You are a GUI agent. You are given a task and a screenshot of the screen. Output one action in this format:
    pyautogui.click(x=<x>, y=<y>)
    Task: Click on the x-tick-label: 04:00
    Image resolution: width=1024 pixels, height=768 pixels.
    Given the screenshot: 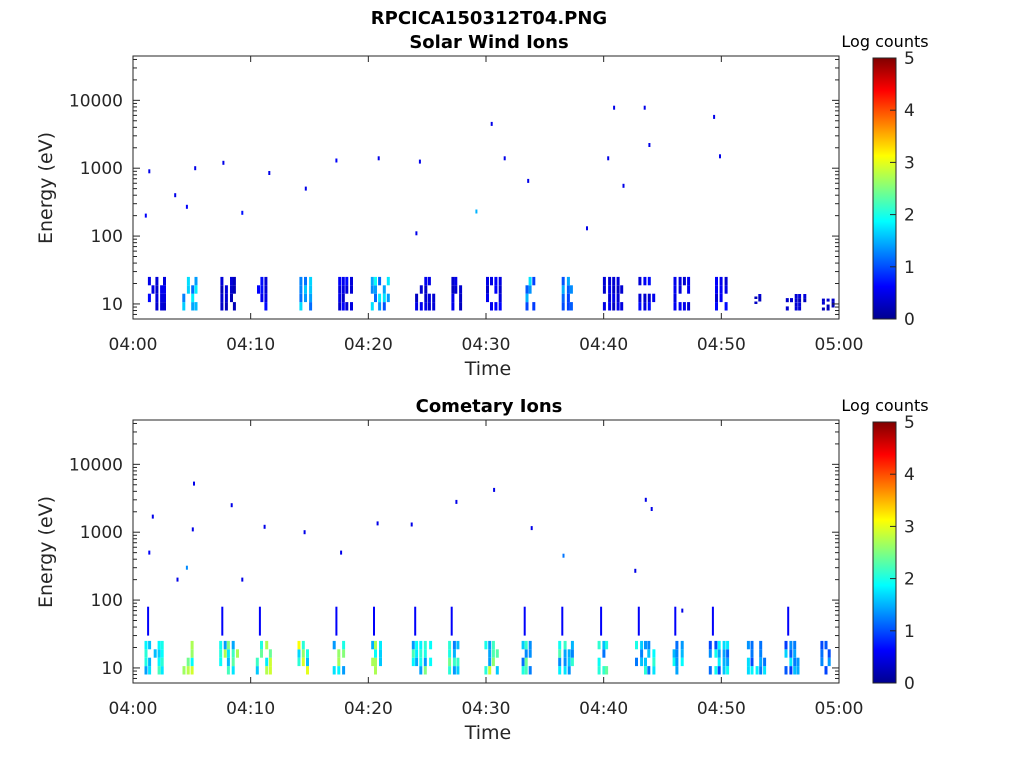 What is the action you would take?
    pyautogui.click(x=133, y=709)
    